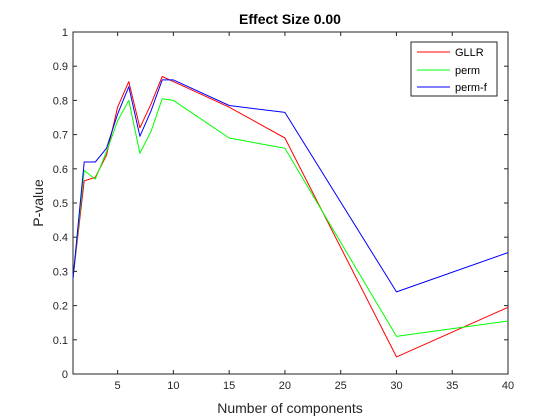 The width and height of the screenshot is (560, 420). Describe the element at coordinates (454, 69) in the screenshot. I see `legend: GLLR perm perm-f` at that location.